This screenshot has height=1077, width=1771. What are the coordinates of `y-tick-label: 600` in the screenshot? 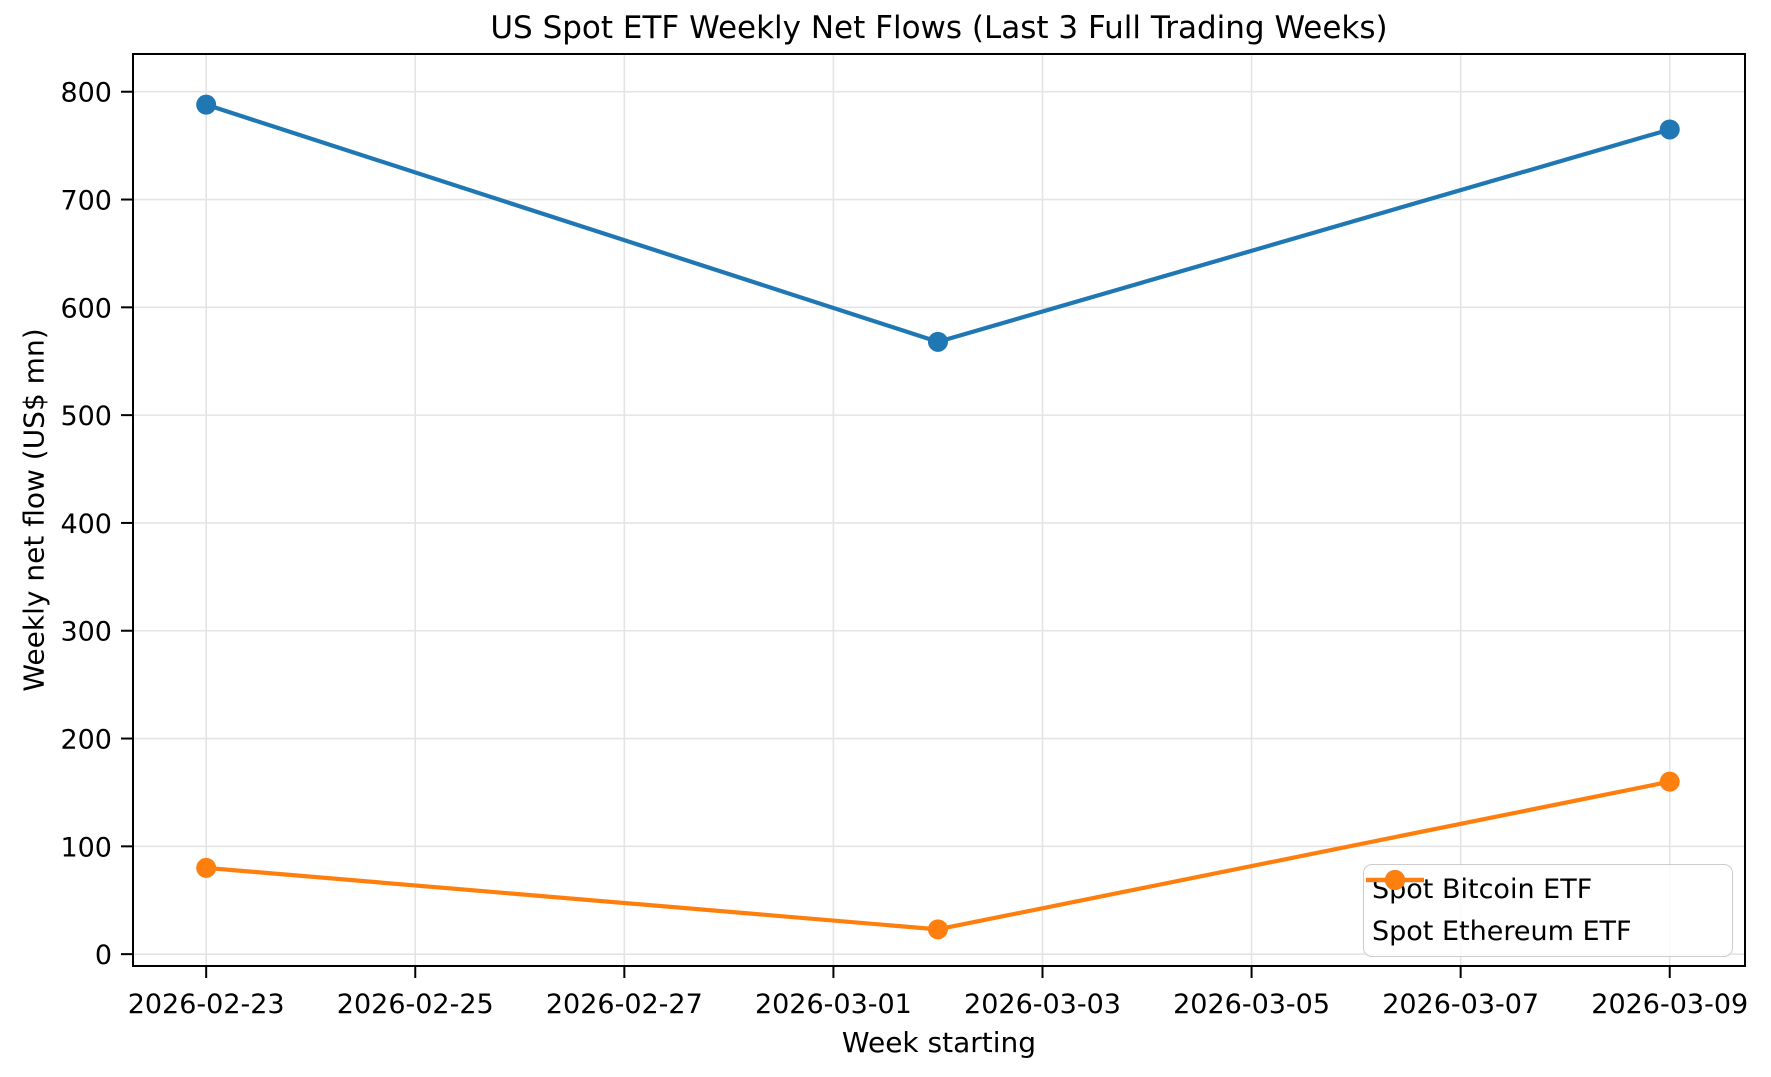 It's located at (86, 308).